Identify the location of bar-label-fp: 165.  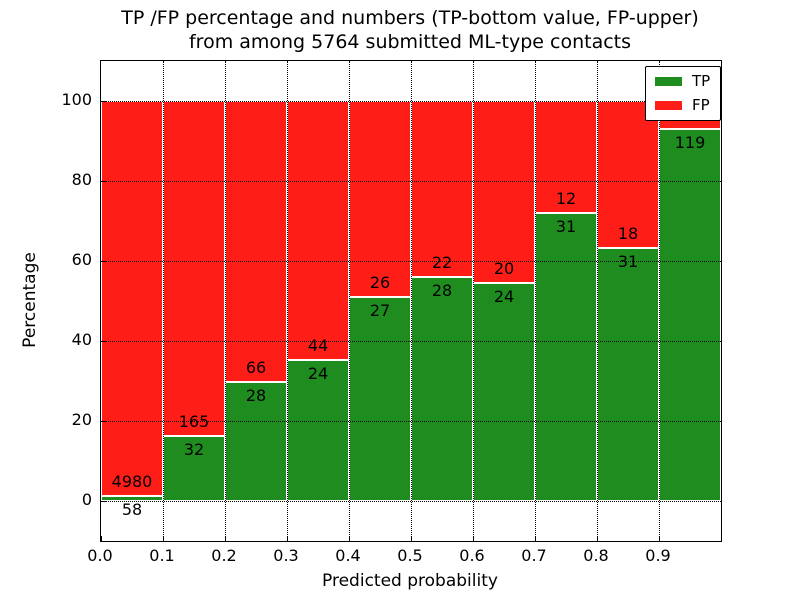
(194, 422).